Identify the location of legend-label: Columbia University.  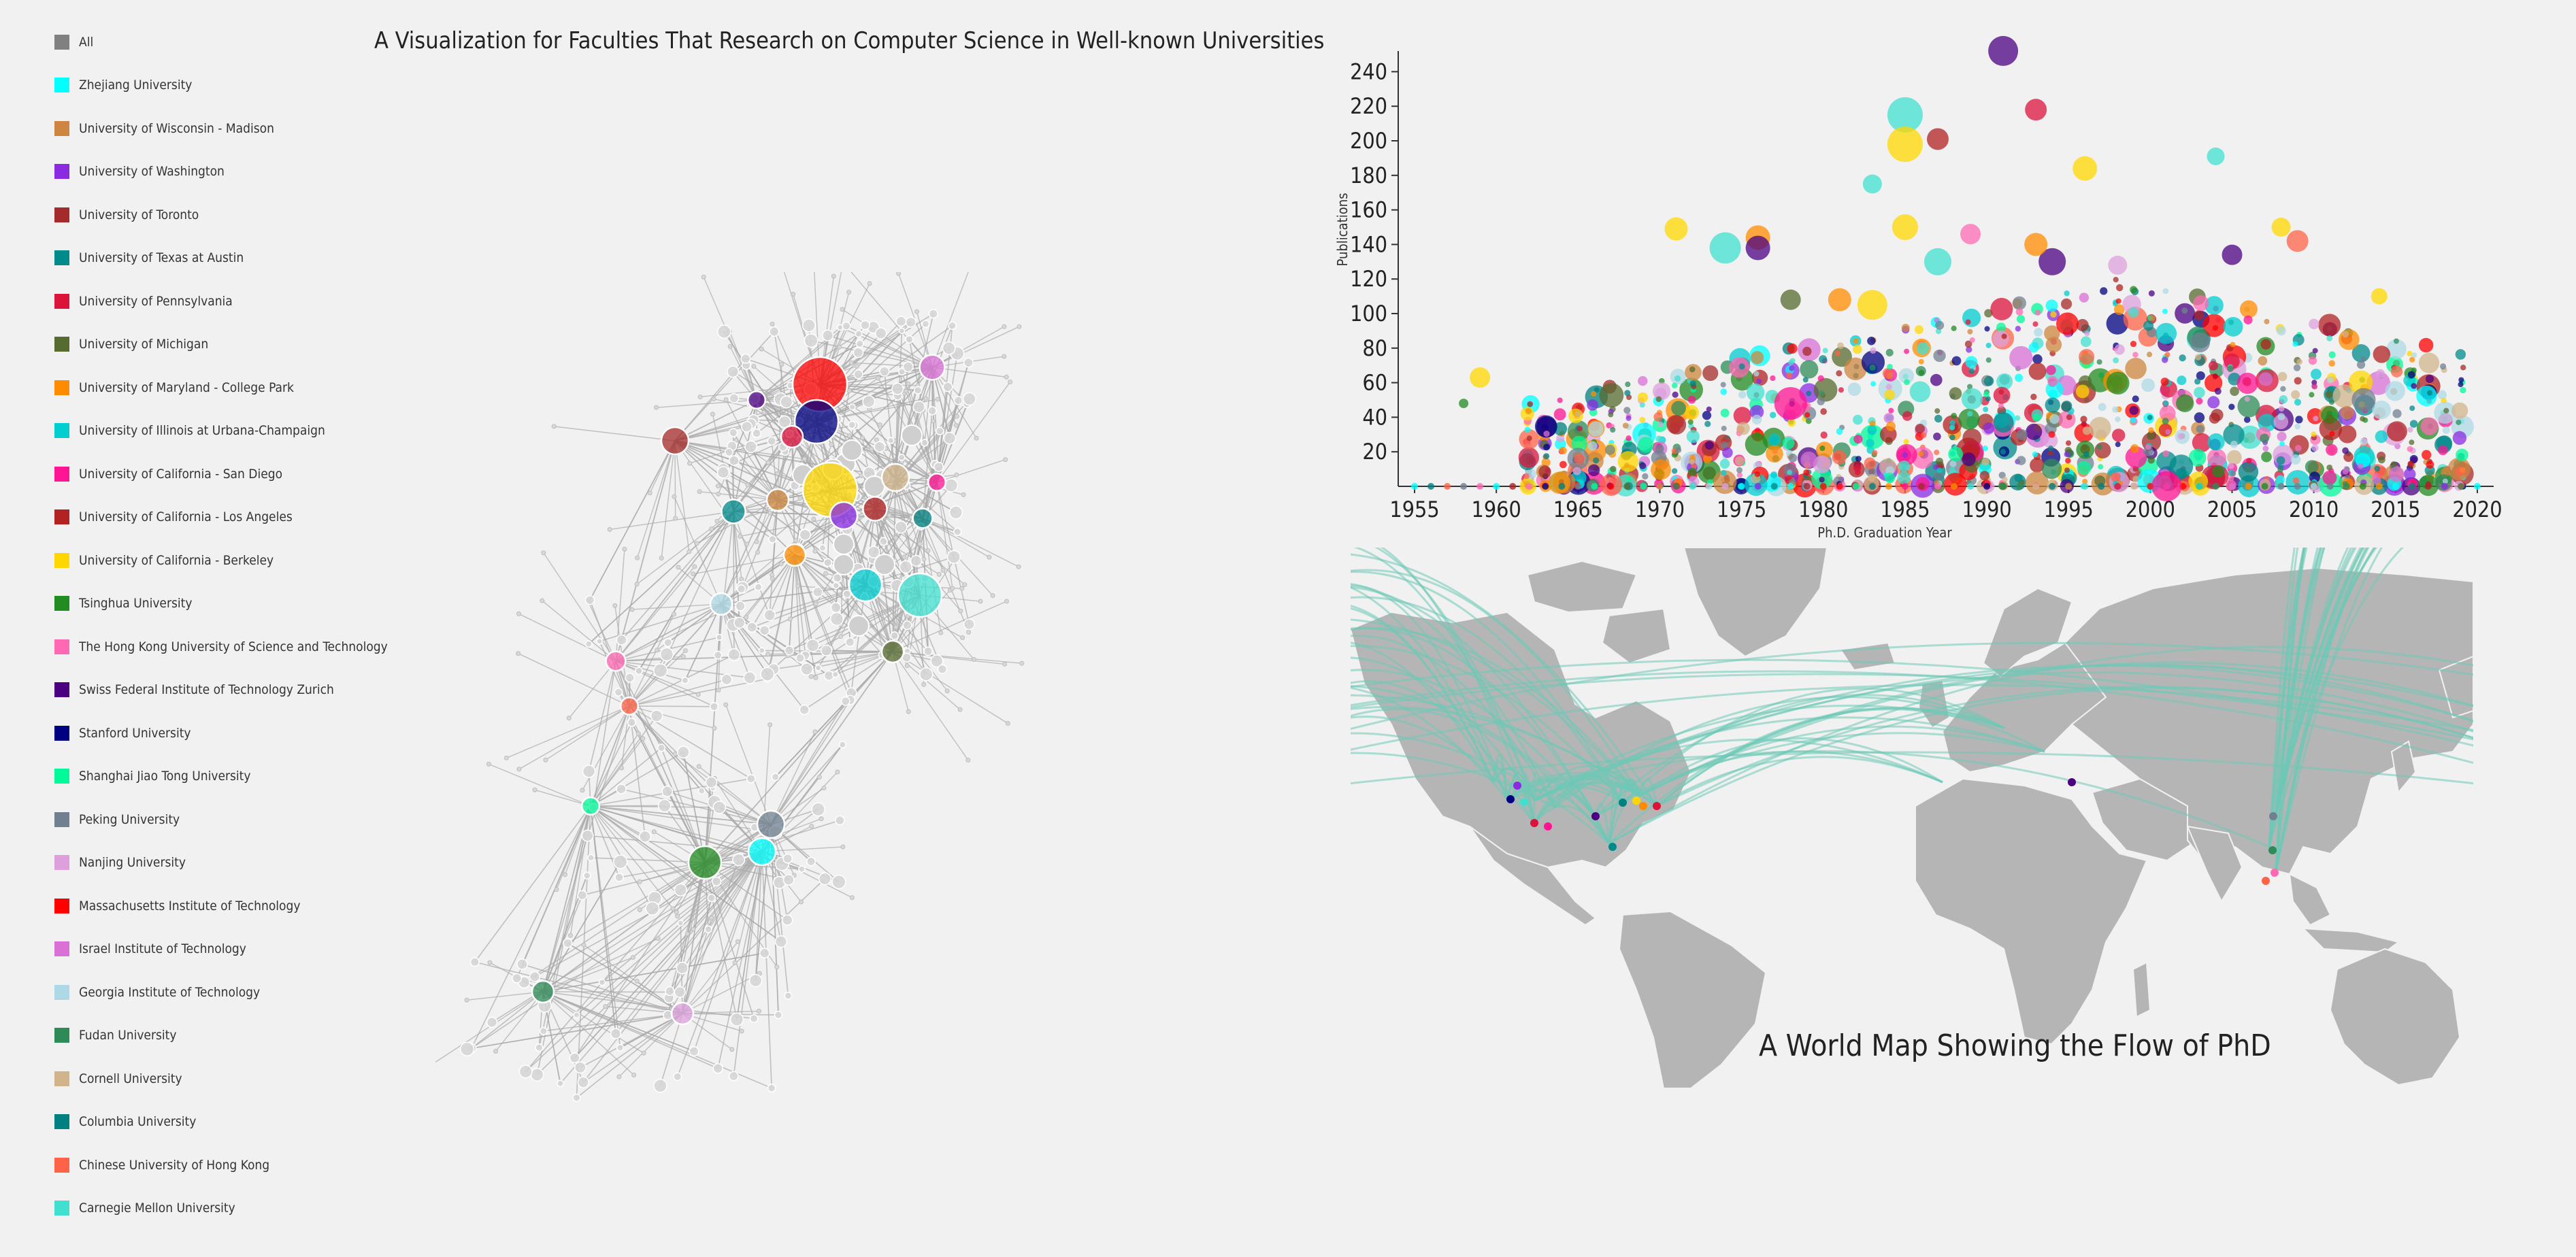
(138, 1122).